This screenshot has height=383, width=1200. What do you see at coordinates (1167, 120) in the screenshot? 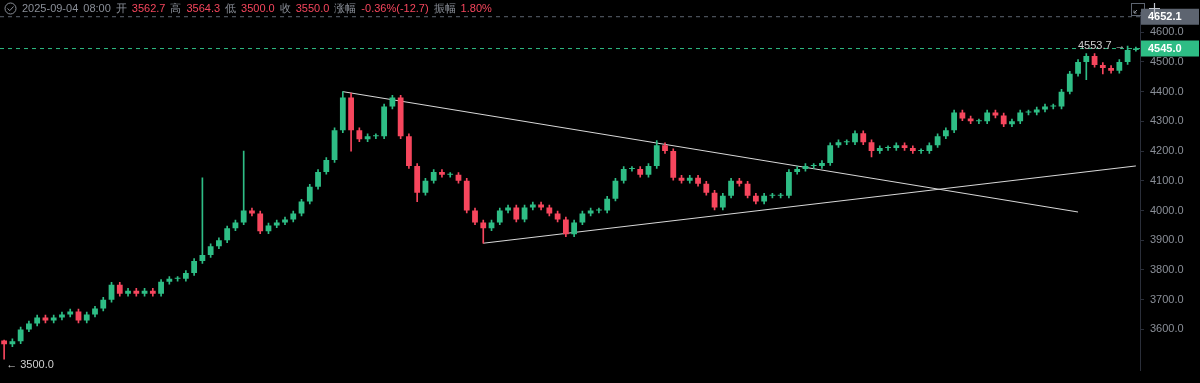
I see `y-tick-label: 4300.0` at bounding box center [1167, 120].